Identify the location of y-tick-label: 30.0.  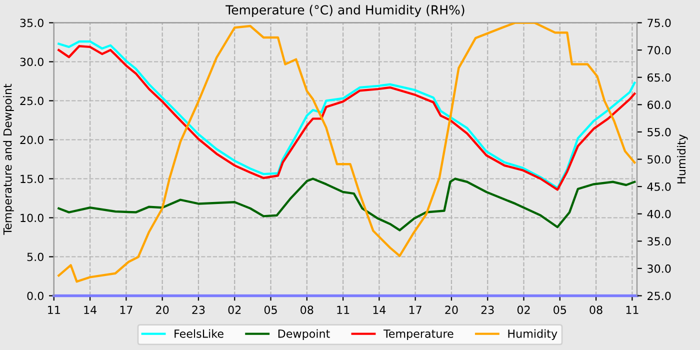
(32, 62).